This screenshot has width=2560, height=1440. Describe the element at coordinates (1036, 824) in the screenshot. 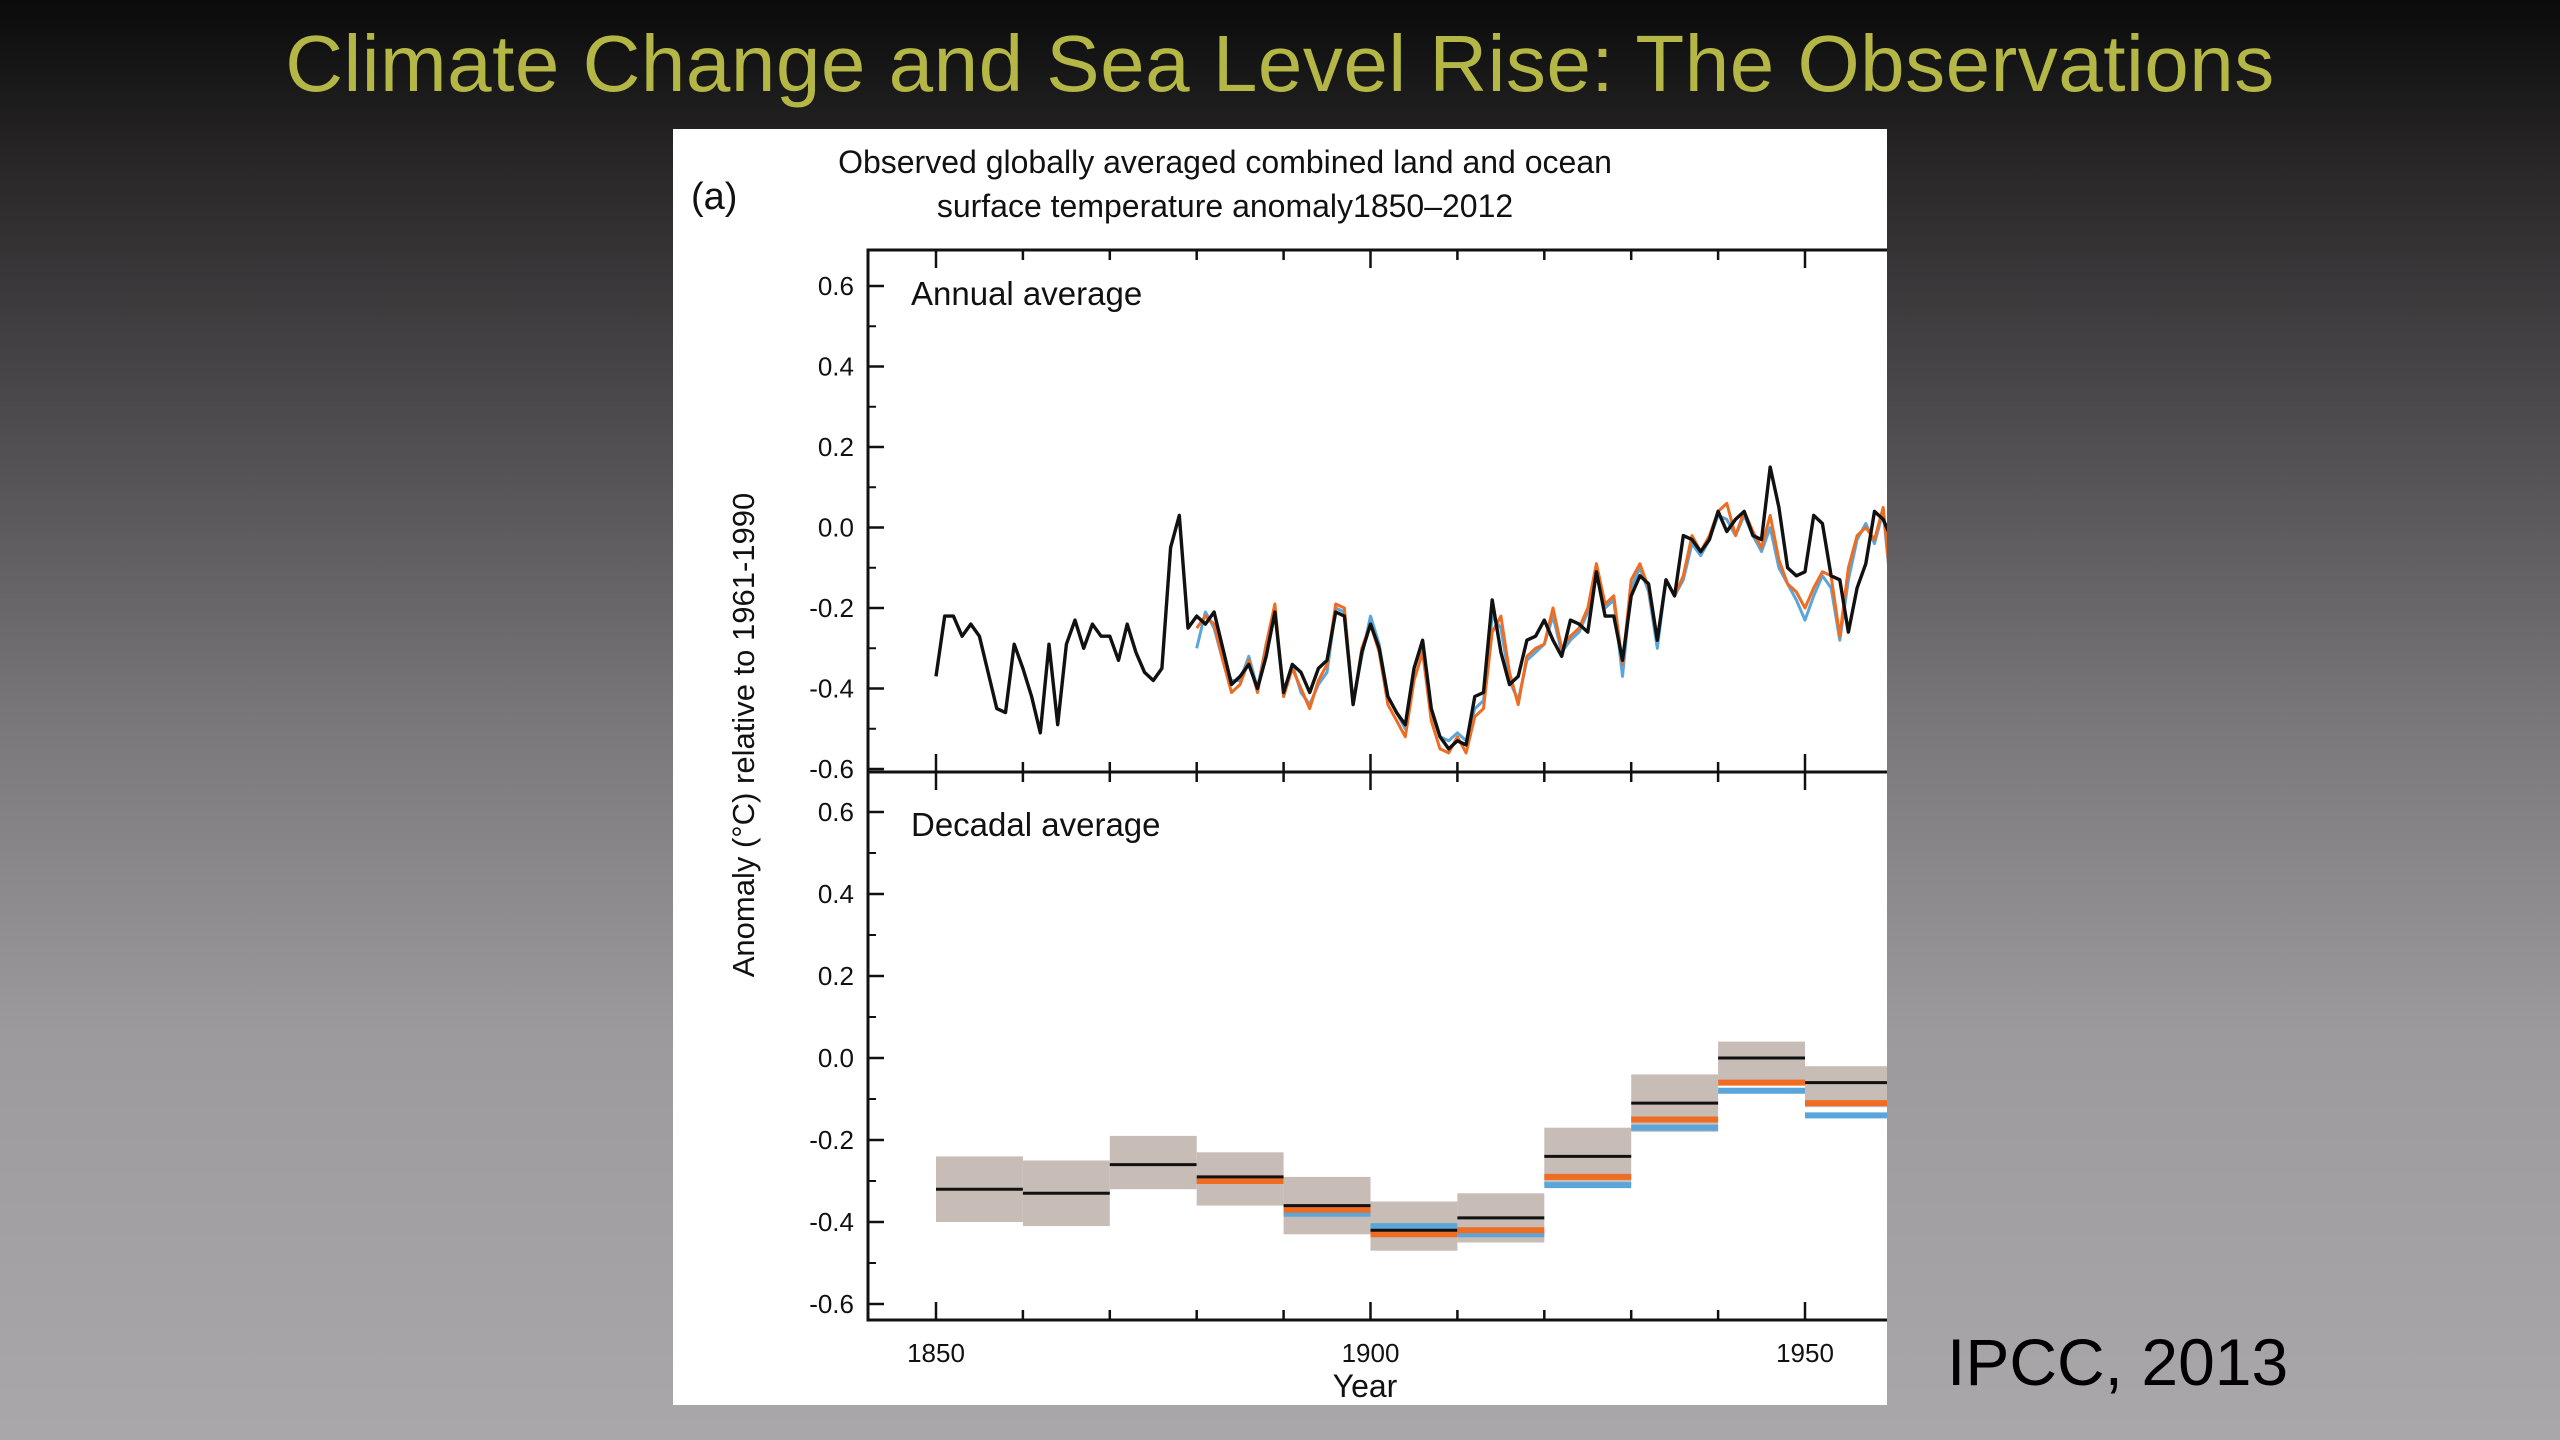

I see `decadal-panel-label: Decadal average` at that location.